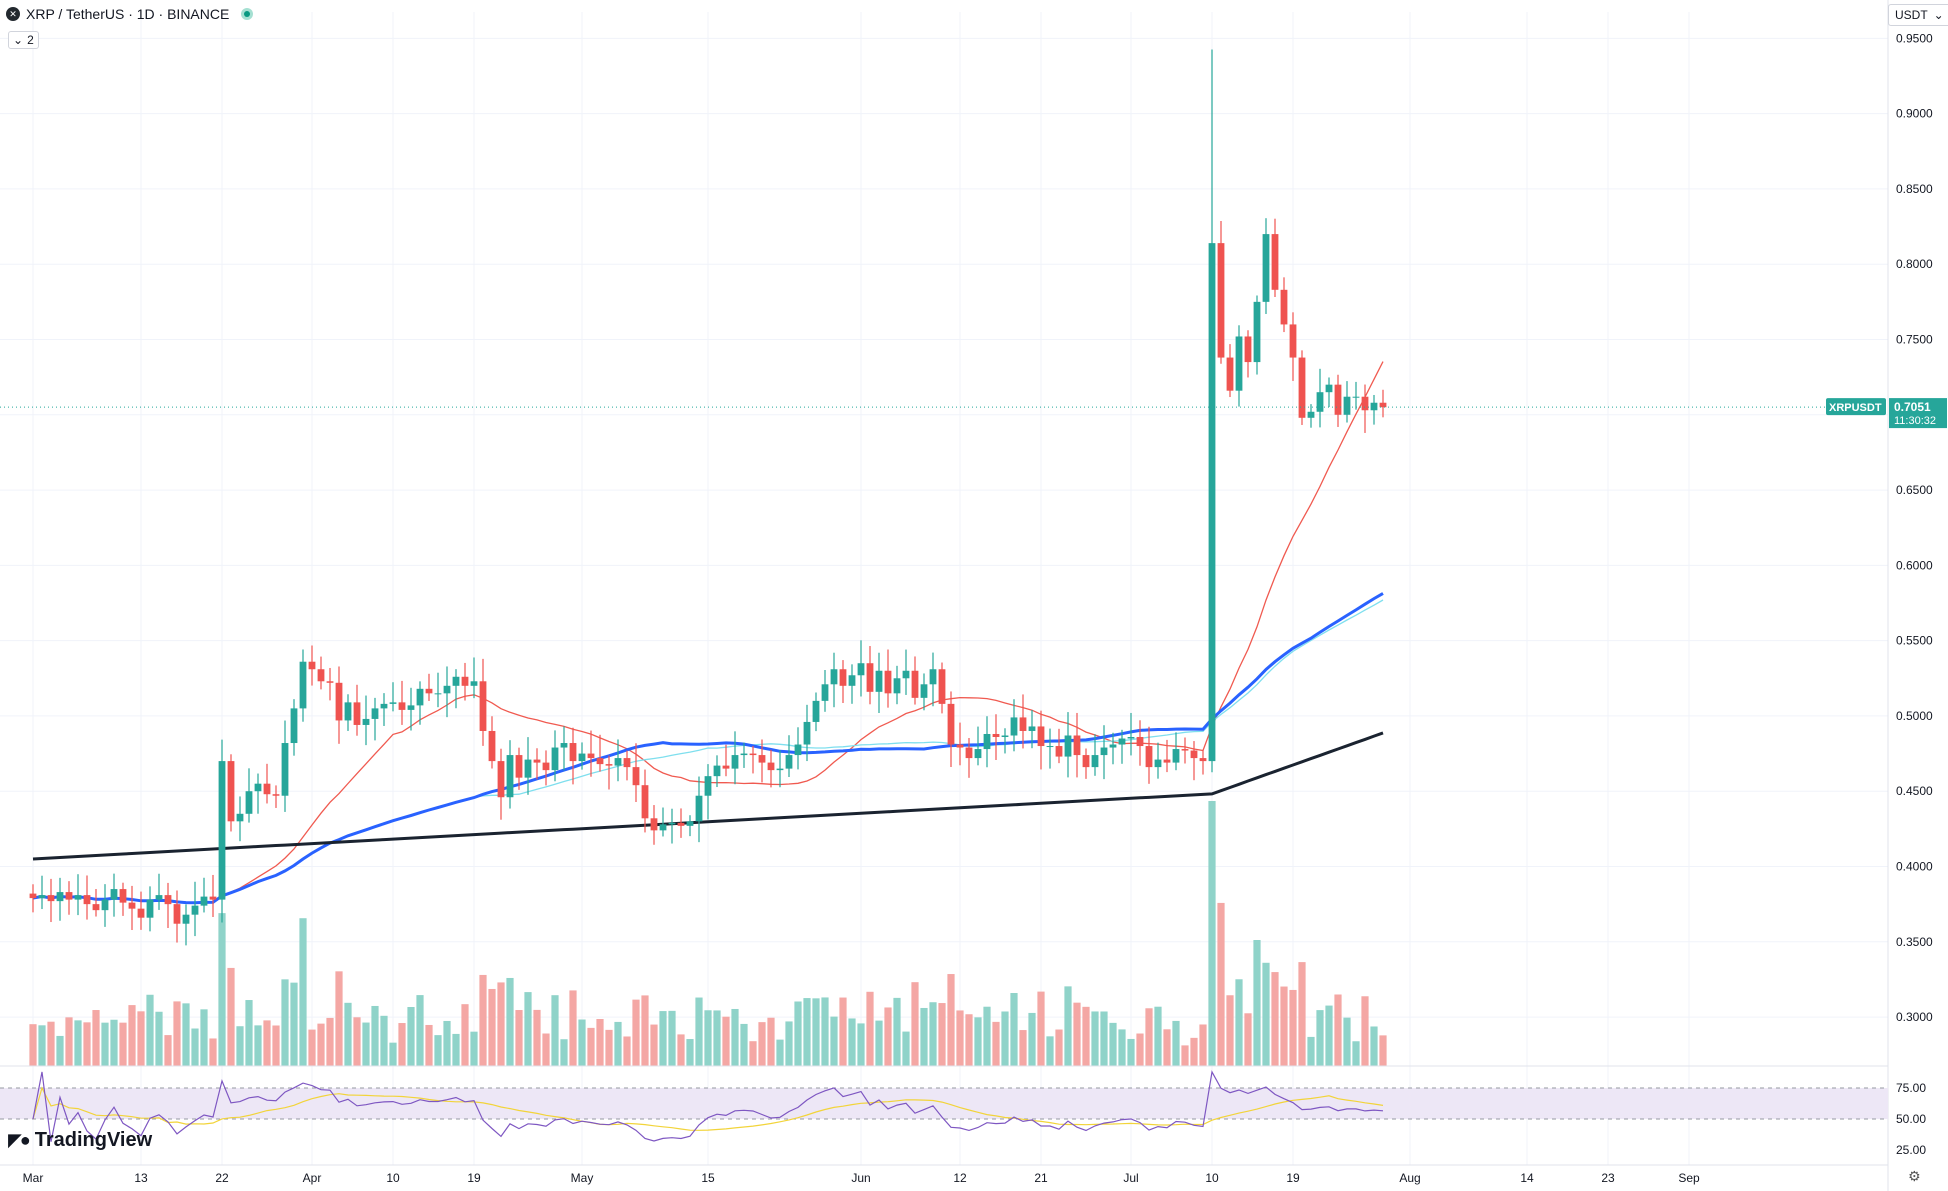 The width and height of the screenshot is (1948, 1191). I want to click on tradingview-mark-icon: ◤●, so click(19, 1140).